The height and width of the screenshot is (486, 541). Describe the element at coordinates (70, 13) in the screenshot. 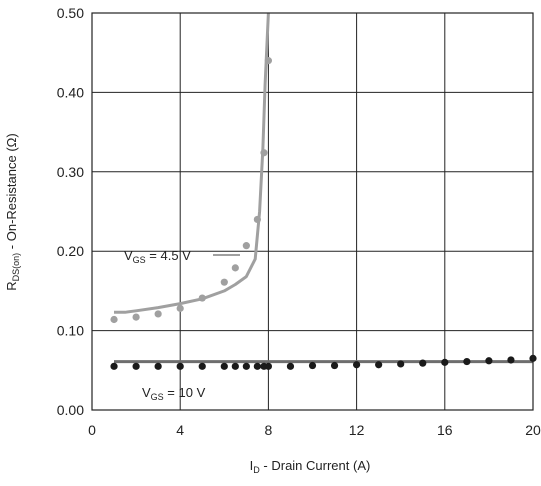

I see `y-tick-label: 0.50` at that location.